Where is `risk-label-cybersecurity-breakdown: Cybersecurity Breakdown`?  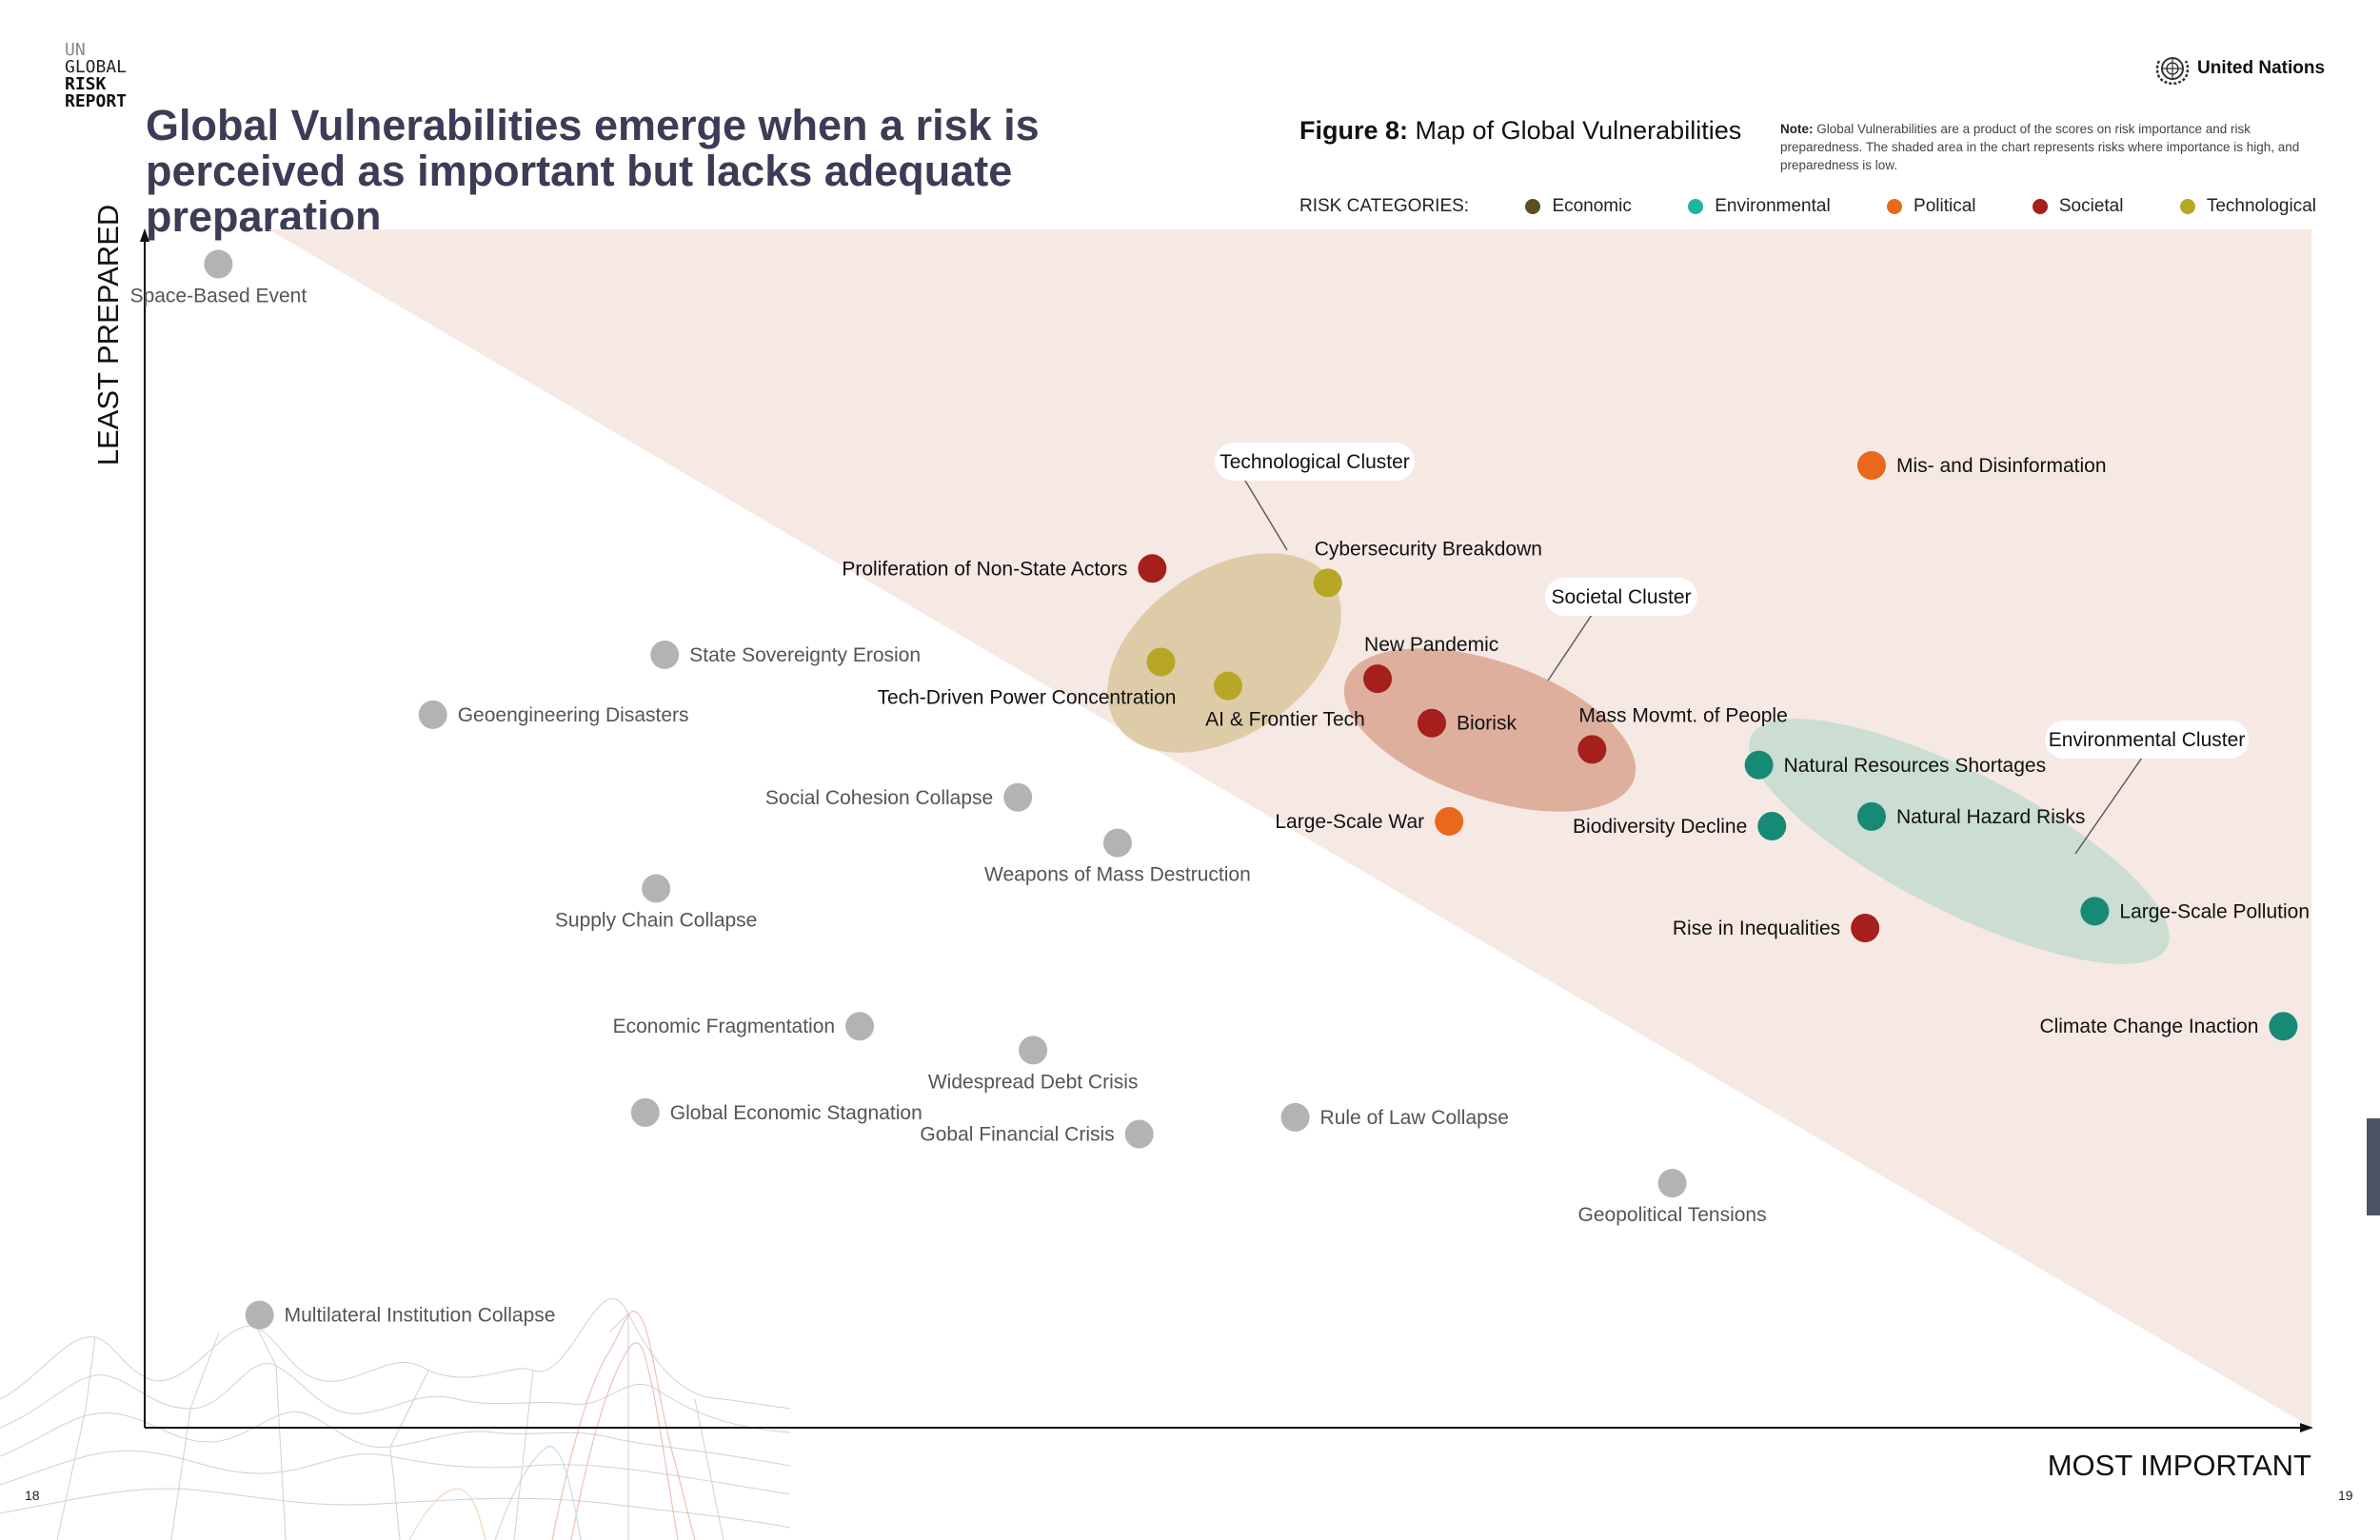 risk-label-cybersecurity-breakdown: Cybersecurity Breakdown is located at coordinates (1428, 549).